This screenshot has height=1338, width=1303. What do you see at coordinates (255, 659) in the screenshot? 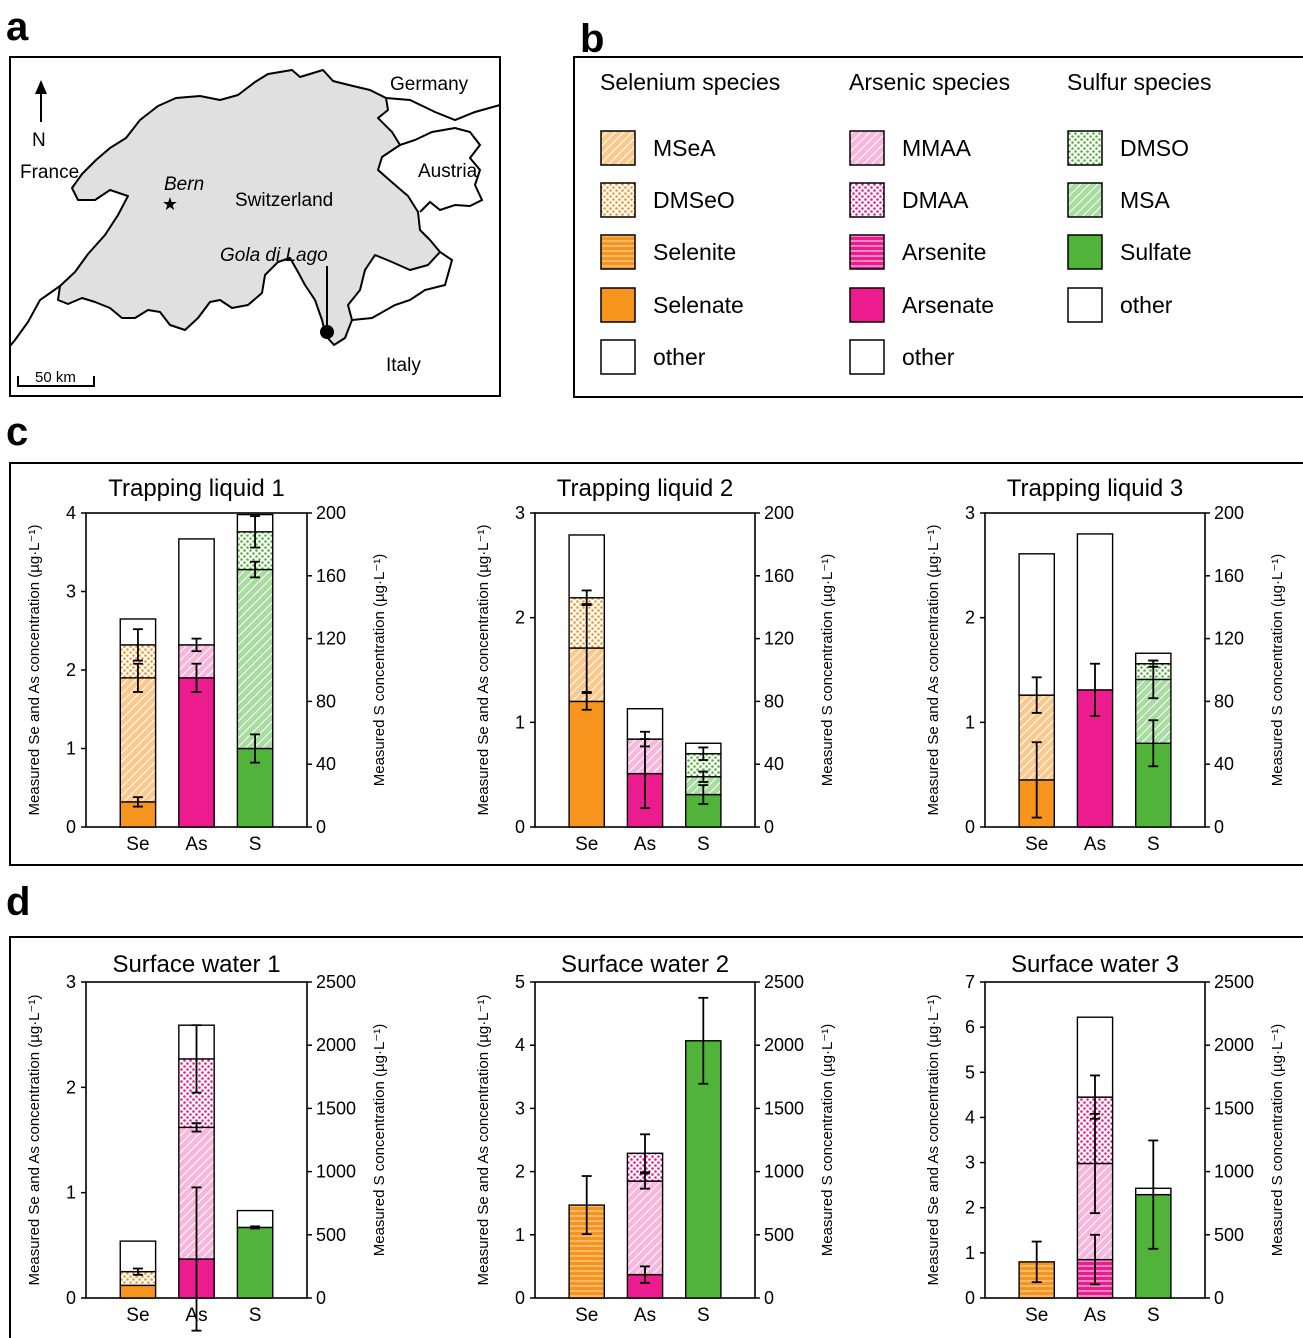
I see `bar-segment-s-msa` at bounding box center [255, 659].